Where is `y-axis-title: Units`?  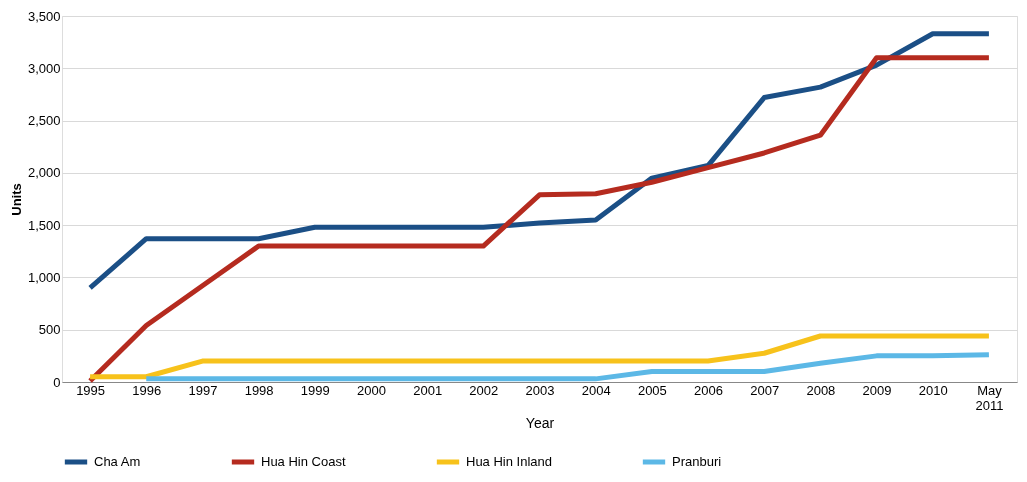 y-axis-title: Units is located at coordinates (16, 199).